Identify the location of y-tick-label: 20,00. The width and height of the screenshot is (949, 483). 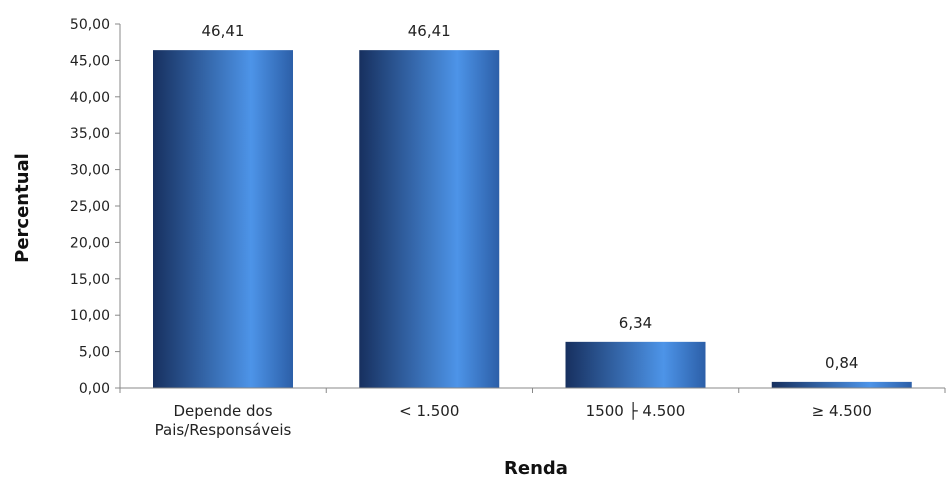
(90, 243).